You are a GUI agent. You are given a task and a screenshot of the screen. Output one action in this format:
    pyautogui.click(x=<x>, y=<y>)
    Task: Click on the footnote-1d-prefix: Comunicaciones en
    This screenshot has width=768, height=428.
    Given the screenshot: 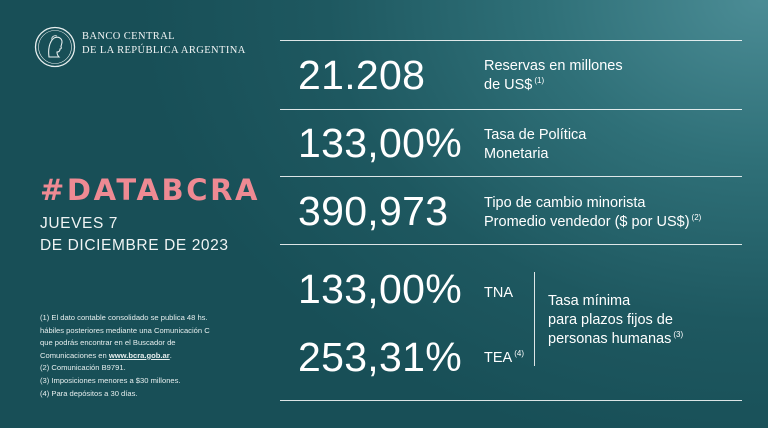 What is the action you would take?
    pyautogui.click(x=74, y=355)
    